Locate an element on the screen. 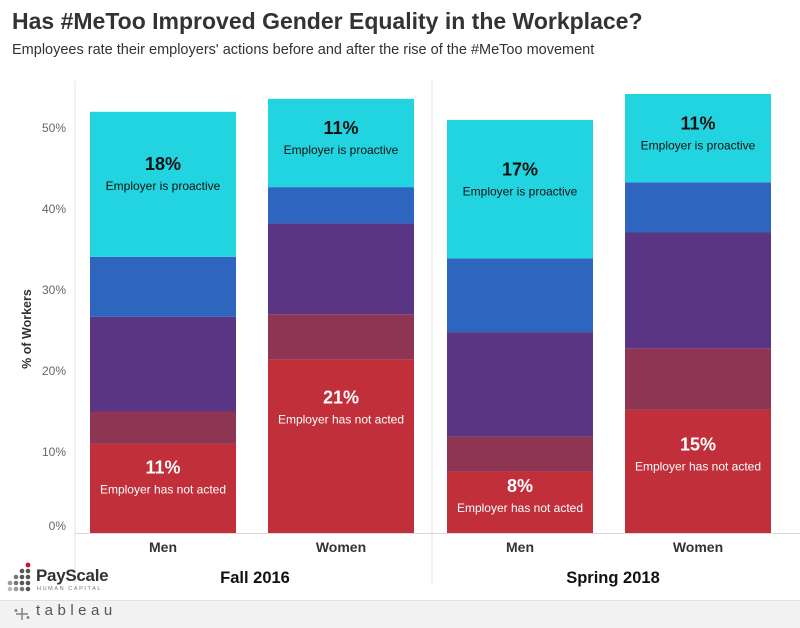 This screenshot has height=628, width=800. y-tick-label: 50% is located at coordinates (54, 128).